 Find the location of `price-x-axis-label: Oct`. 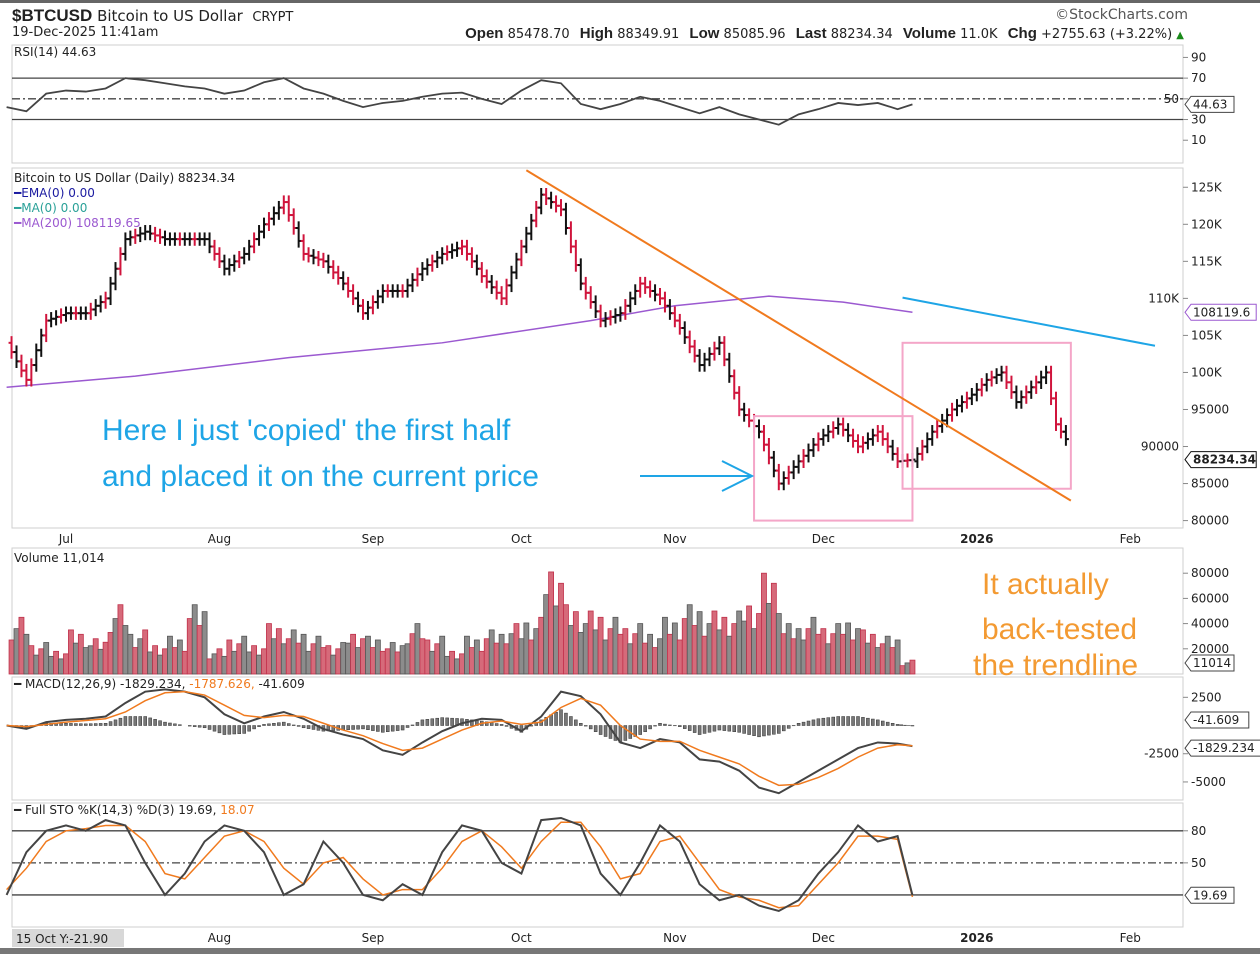

price-x-axis-label: Oct is located at coordinates (521, 539).